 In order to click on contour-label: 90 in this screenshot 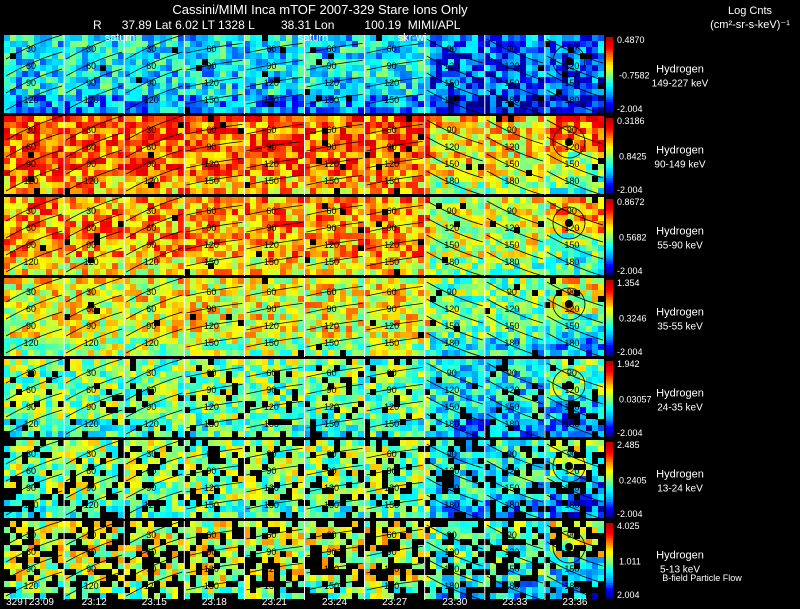, I will do `click(31, 164)`.